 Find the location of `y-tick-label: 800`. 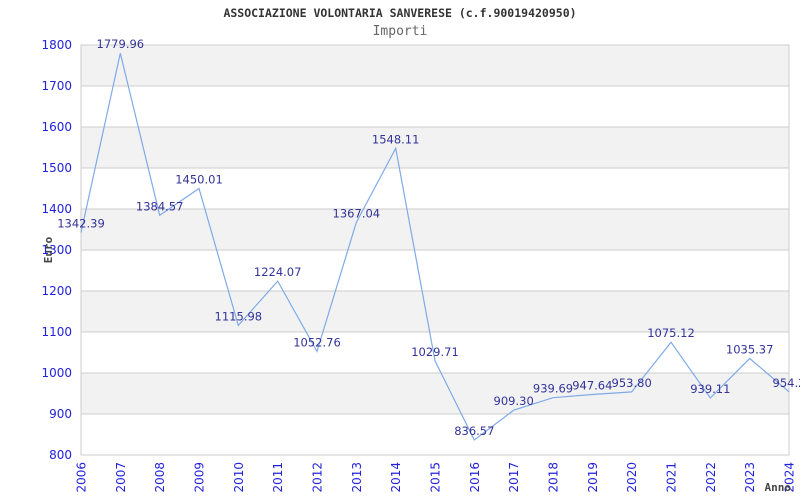

y-tick-label: 800 is located at coordinates (60, 455).